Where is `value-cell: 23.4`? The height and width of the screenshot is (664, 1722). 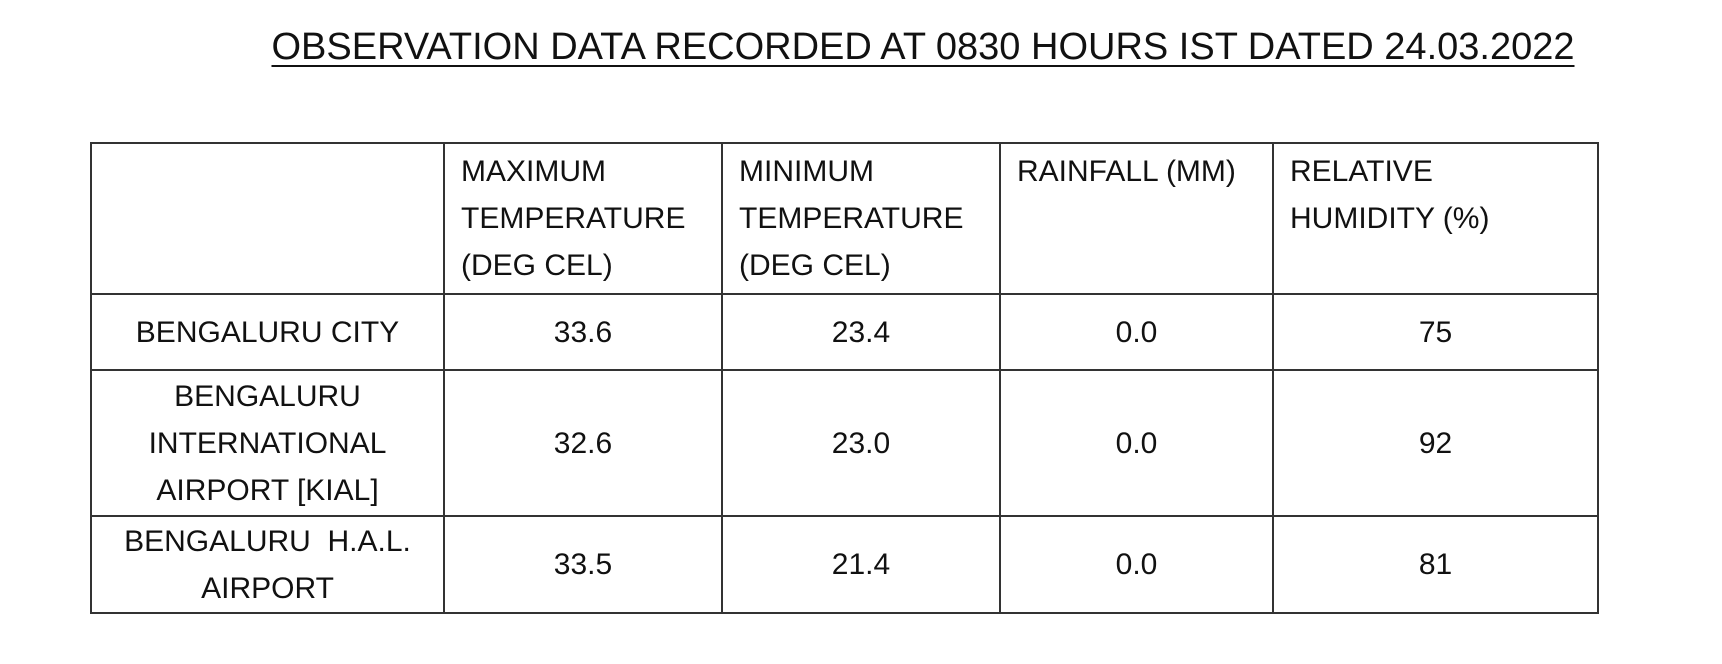
value-cell: 23.4 is located at coordinates (861, 332).